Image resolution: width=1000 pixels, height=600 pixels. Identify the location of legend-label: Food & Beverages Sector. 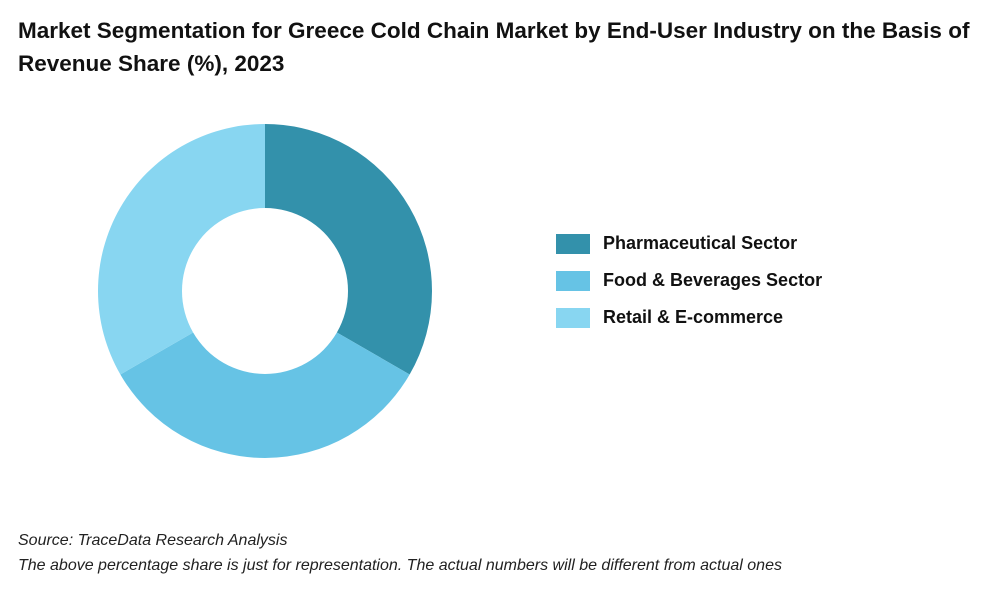
(713, 280).